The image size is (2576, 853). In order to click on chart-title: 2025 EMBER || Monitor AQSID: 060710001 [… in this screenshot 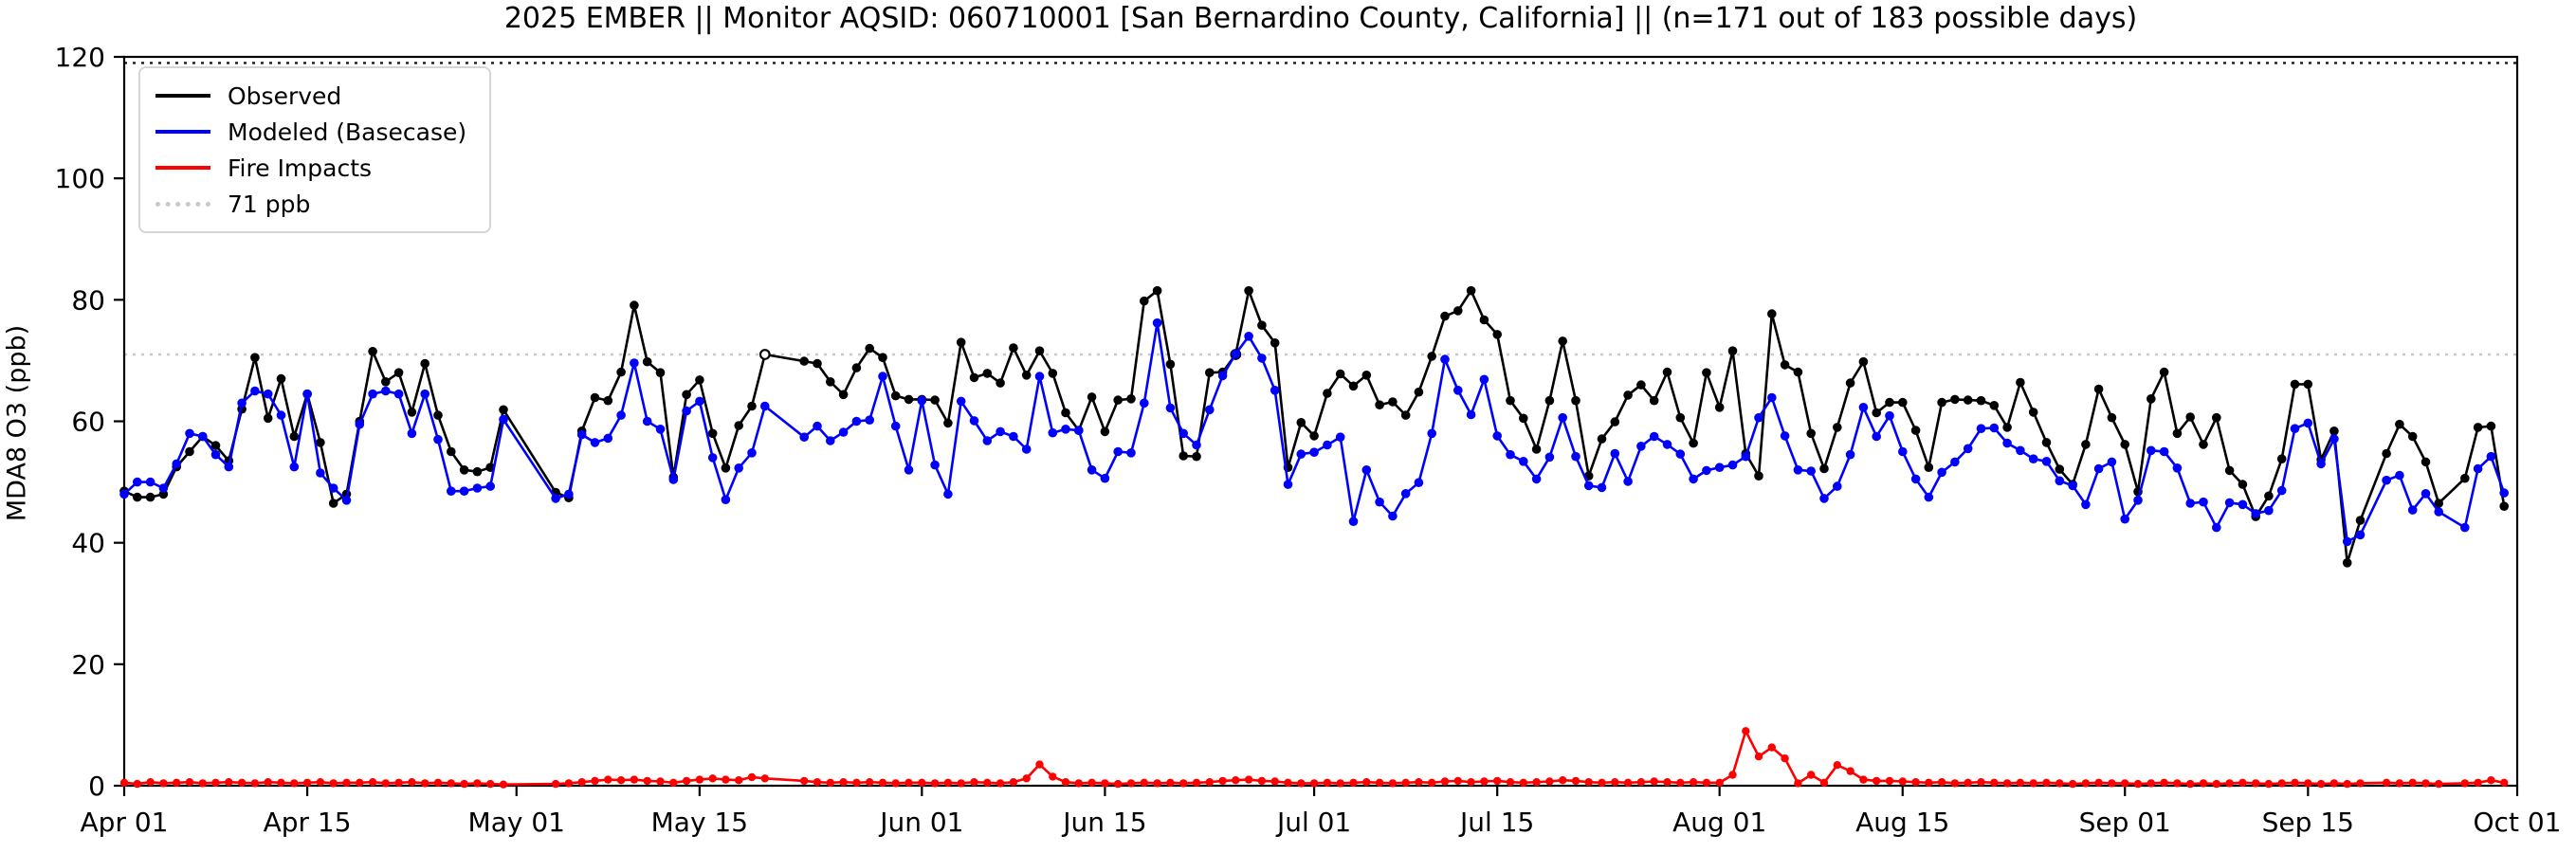, I will do `click(1320, 18)`.